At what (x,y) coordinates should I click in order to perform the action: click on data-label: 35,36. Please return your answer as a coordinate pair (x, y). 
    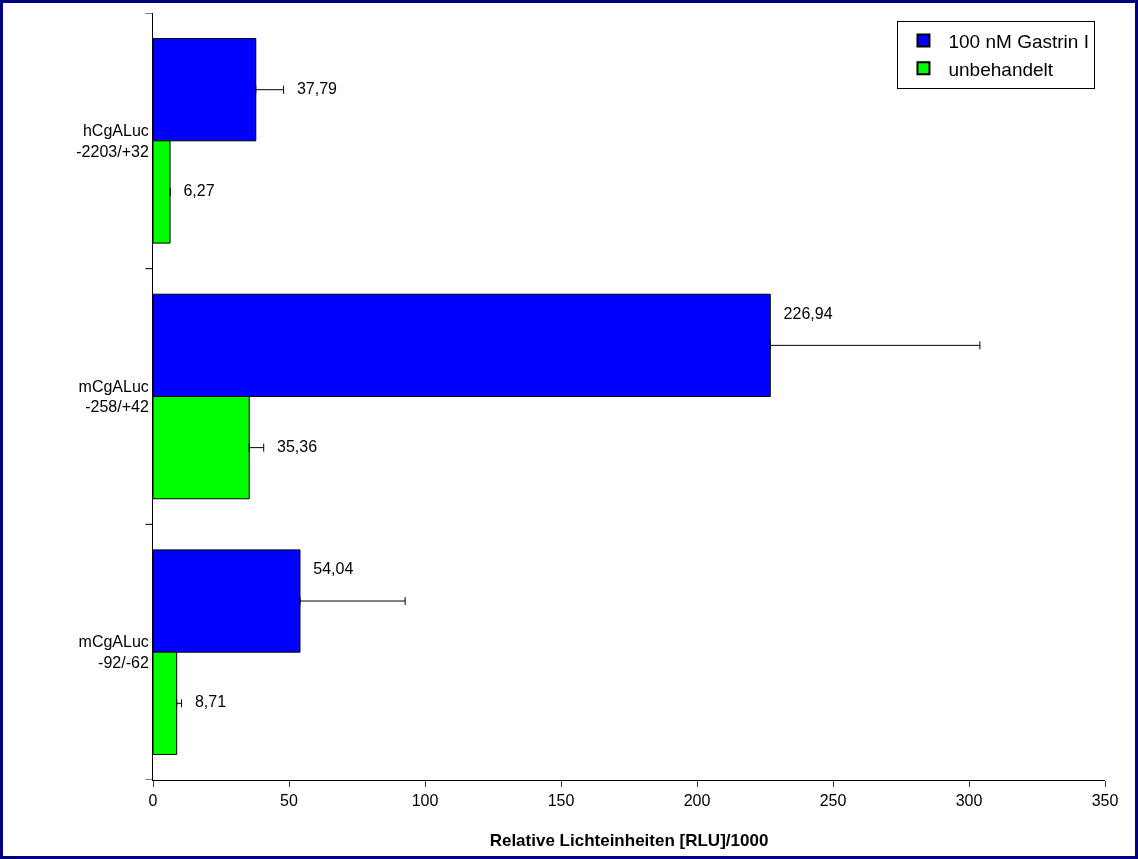
    Looking at the image, I should click on (290, 446).